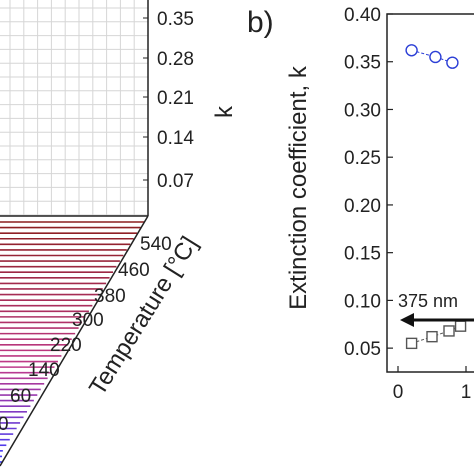  Describe the element at coordinates (298, 187) in the screenshot. I see `panel-b-y-axis-label: Extinction coefficient, k` at that location.